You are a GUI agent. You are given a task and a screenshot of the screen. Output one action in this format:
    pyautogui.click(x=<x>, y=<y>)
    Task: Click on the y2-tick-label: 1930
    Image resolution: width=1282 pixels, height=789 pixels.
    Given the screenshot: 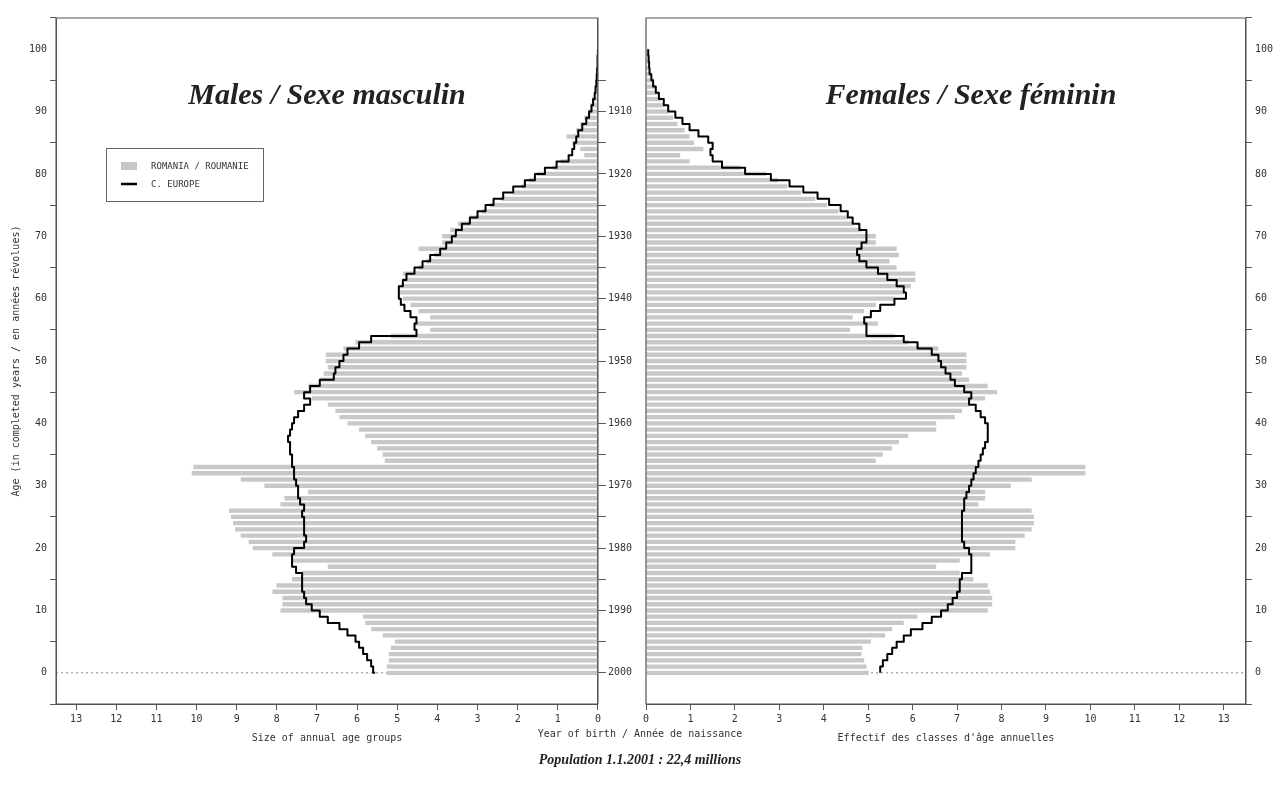 What is the action you would take?
    pyautogui.click(x=620, y=235)
    